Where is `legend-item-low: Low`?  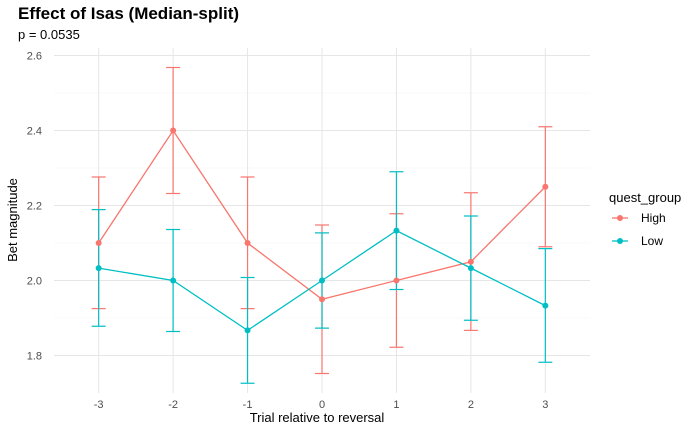 legend-item-low: Low is located at coordinates (637, 241).